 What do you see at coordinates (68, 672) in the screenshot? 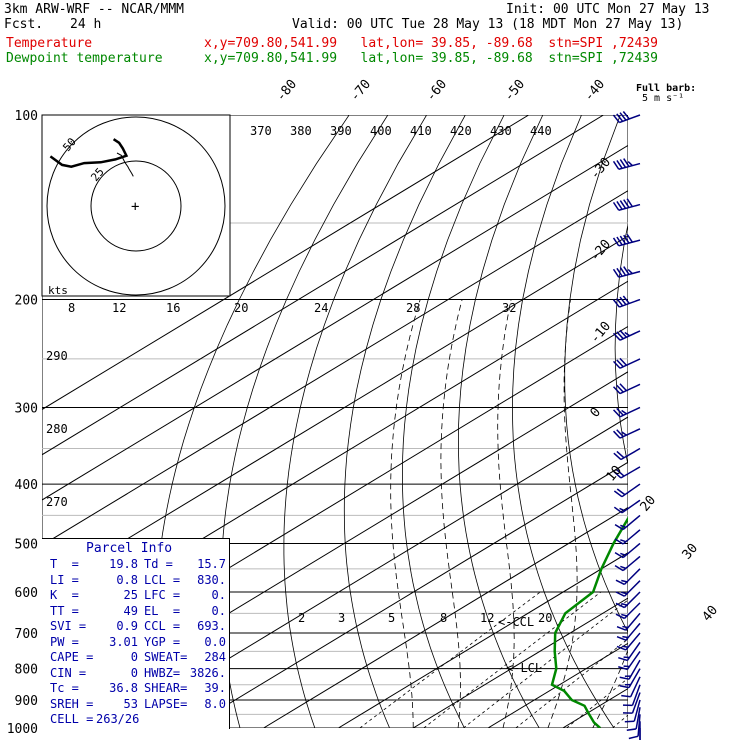
I see `parcel-key: CIN =` at bounding box center [68, 672].